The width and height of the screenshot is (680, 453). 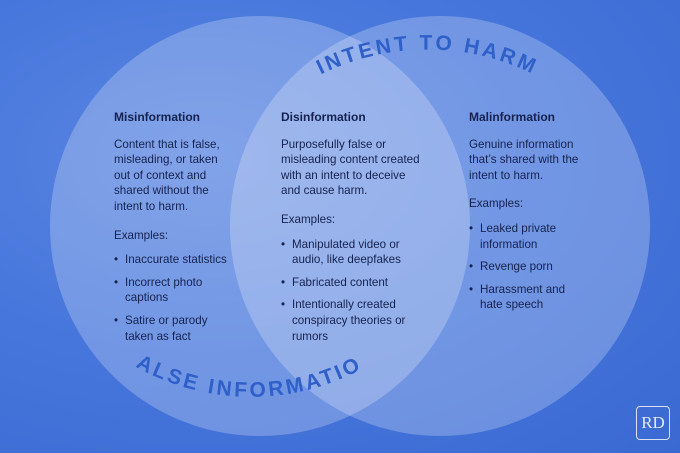 What do you see at coordinates (141, 235) in the screenshot?
I see `misinformation-examples-label: Examples:` at bounding box center [141, 235].